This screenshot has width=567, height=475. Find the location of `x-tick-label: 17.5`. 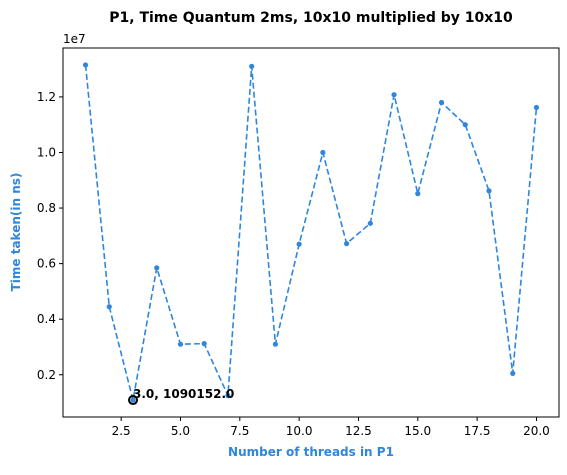

x-tick-label: 17.5 is located at coordinates (477, 431).